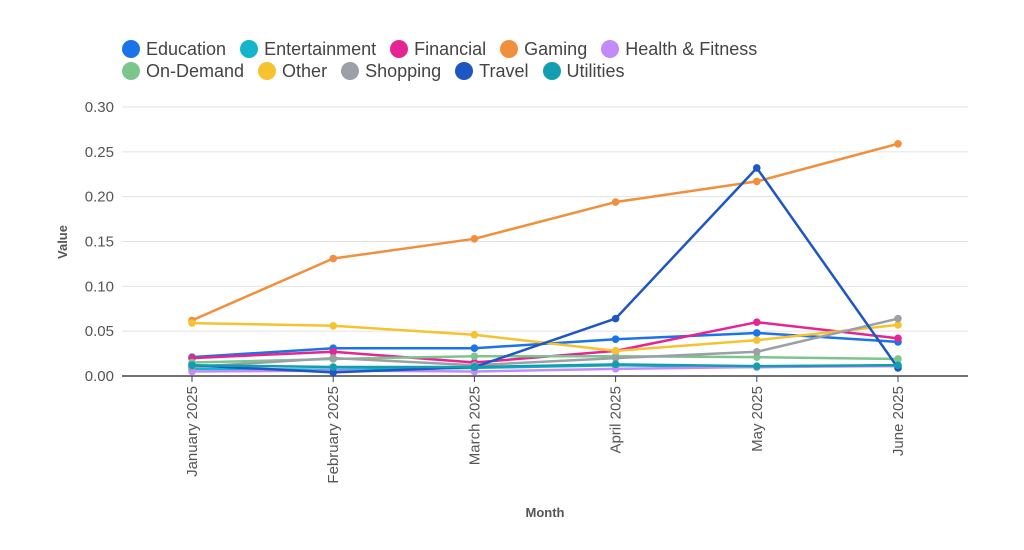 The height and width of the screenshot is (550, 1024). I want to click on y-tick-label: 0.25, so click(99, 152).